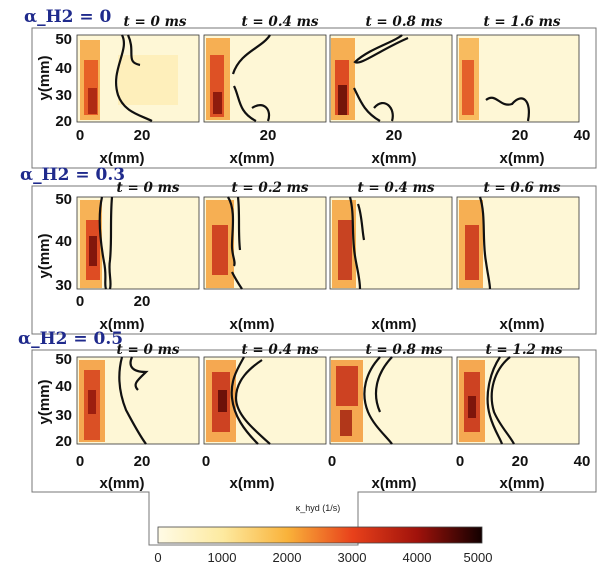 The image size is (612, 575). What do you see at coordinates (287, 557) in the screenshot?
I see `colorbar-tick: 2000` at bounding box center [287, 557].